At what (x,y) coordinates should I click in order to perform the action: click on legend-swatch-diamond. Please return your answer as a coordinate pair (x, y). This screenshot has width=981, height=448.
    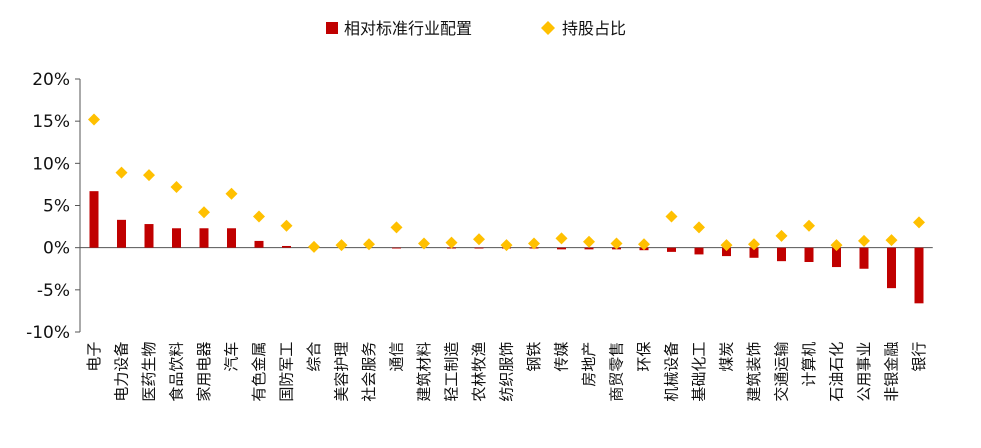
    Looking at the image, I should click on (548, 28).